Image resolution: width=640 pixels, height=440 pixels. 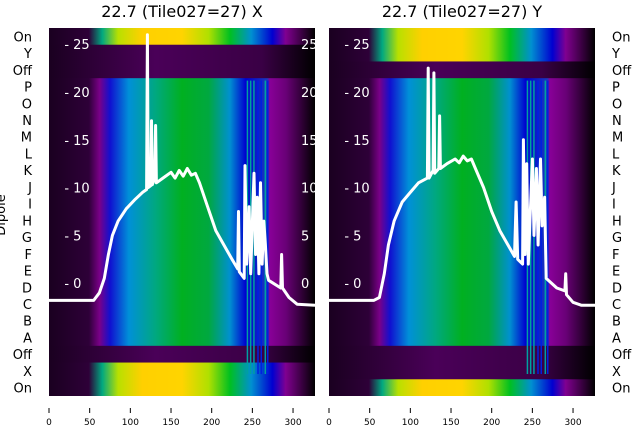 What do you see at coordinates (309, 189) in the screenshot?
I see `y-tick-label: 10` at bounding box center [309, 189].